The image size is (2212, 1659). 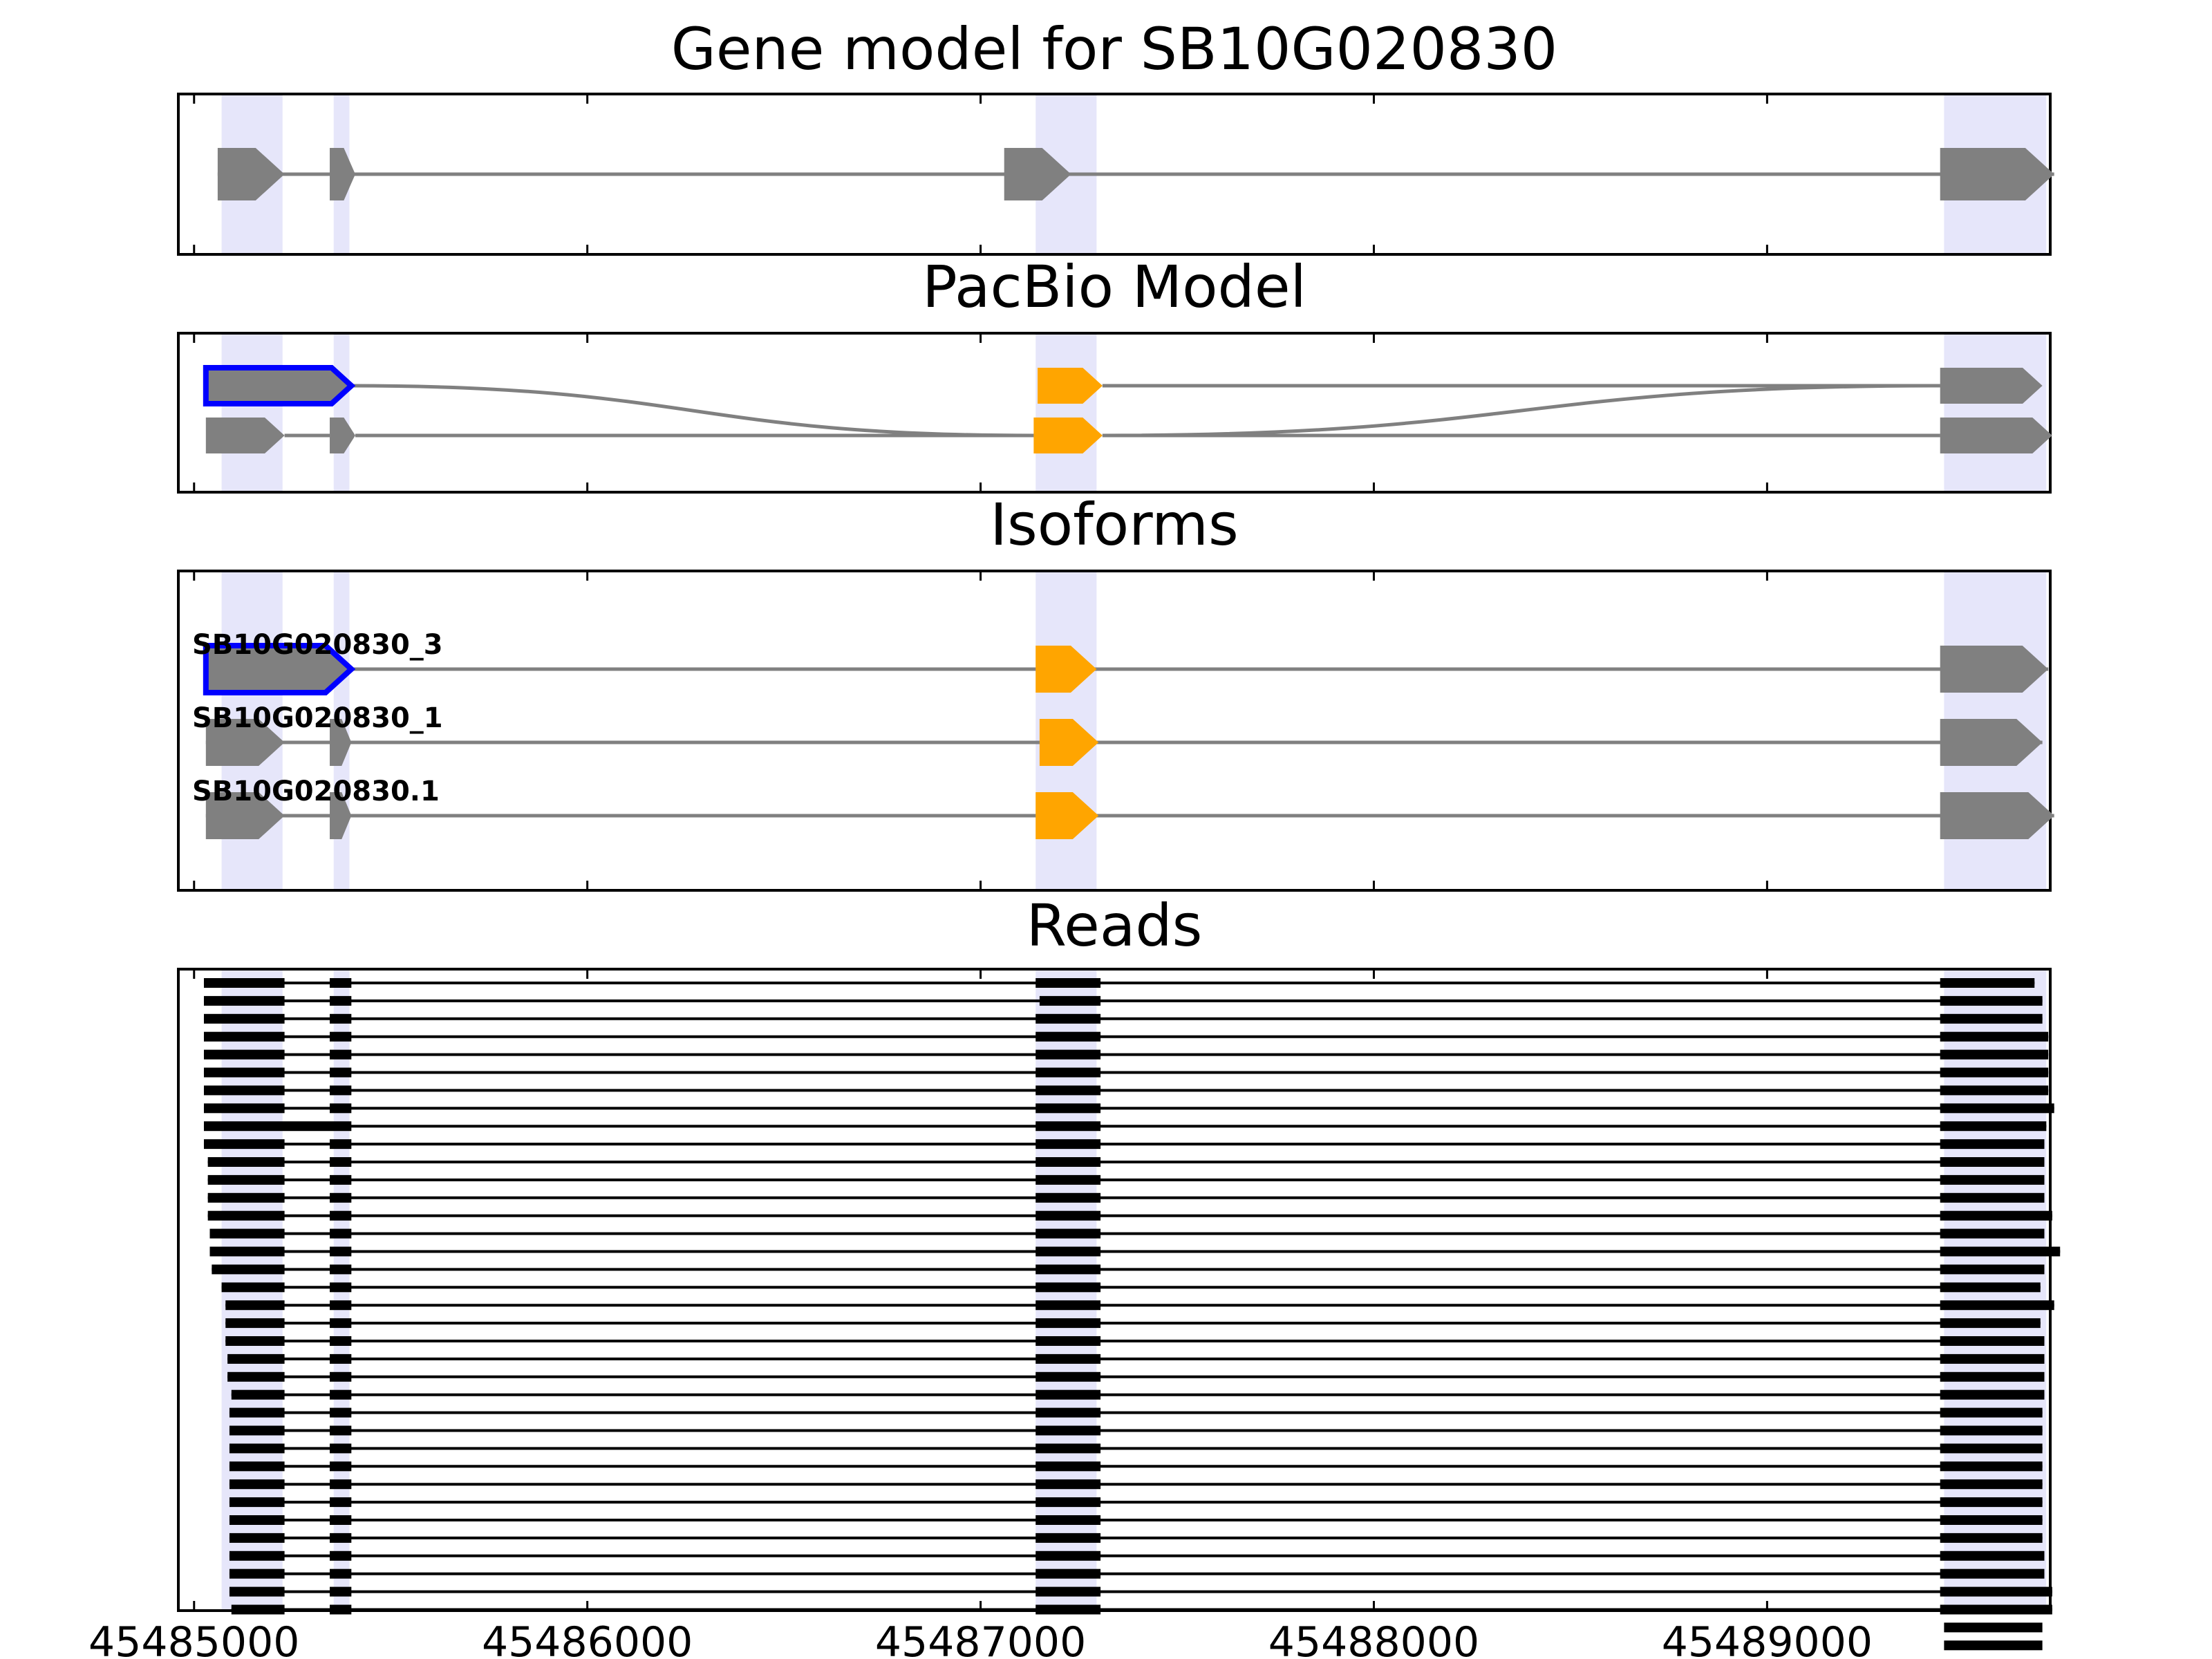 What do you see at coordinates (1114, 525) in the screenshot?
I see `panel-title-isoforms: Isoforms` at bounding box center [1114, 525].